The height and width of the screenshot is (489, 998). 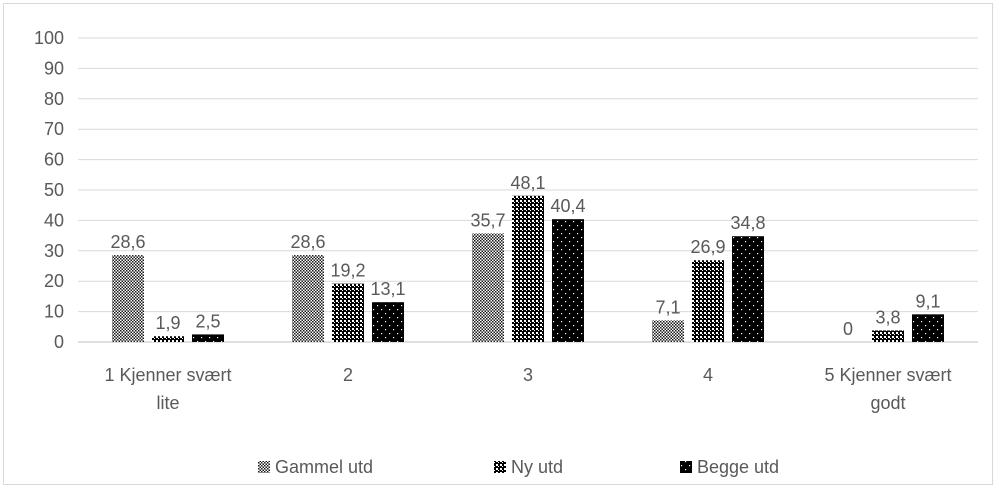 I want to click on x-tick-label: 3, so click(x=528, y=375).